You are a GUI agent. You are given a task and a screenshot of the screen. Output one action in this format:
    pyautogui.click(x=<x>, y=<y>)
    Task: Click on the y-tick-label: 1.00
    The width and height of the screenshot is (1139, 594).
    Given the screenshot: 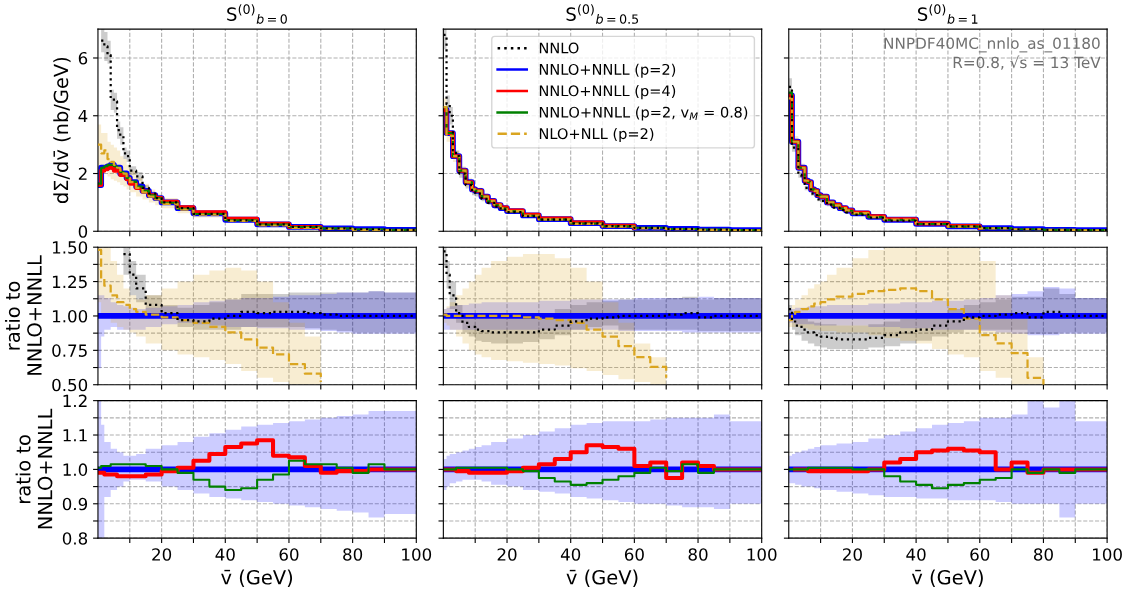 What is the action you would take?
    pyautogui.click(x=70, y=316)
    